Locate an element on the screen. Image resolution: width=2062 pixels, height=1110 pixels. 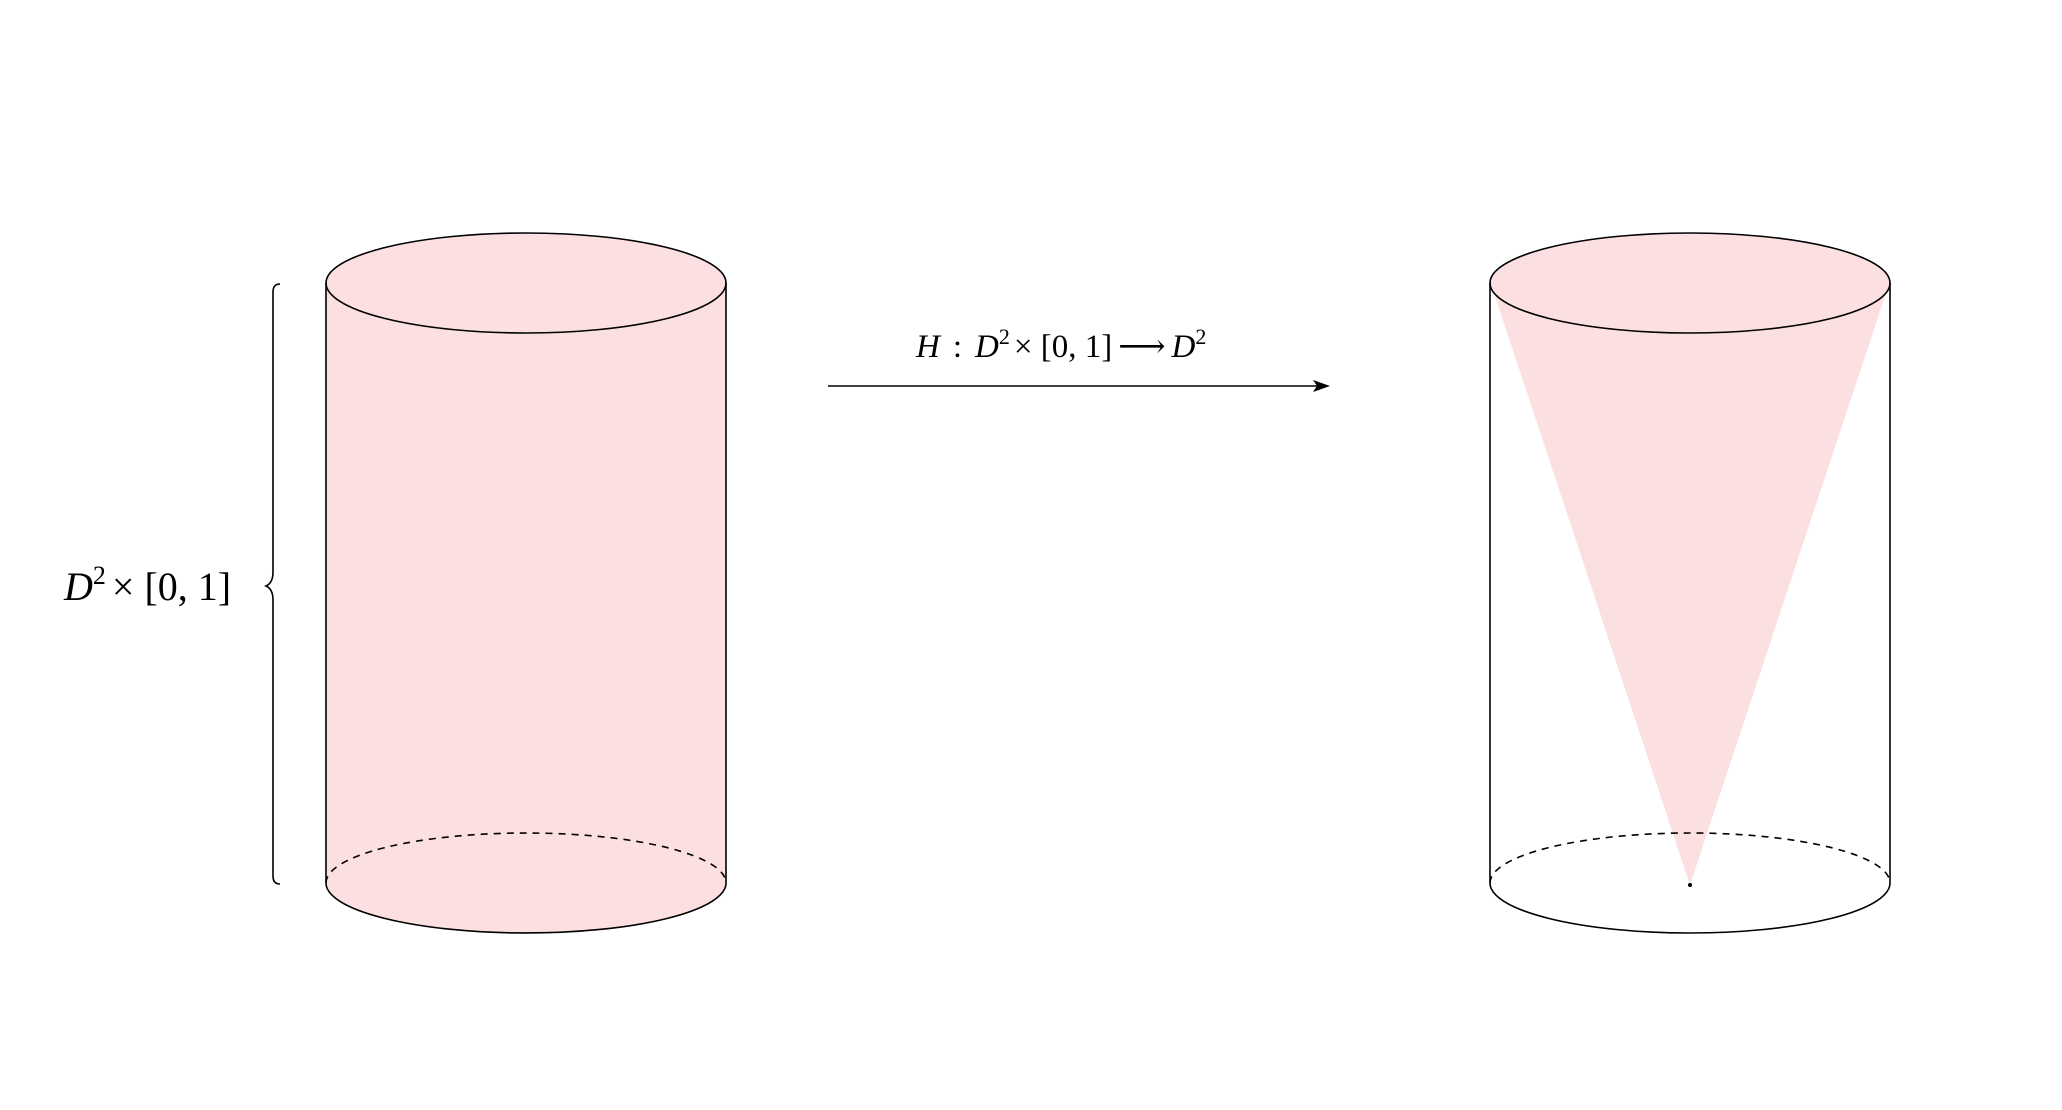
arrowhead is located at coordinates (1321, 386).